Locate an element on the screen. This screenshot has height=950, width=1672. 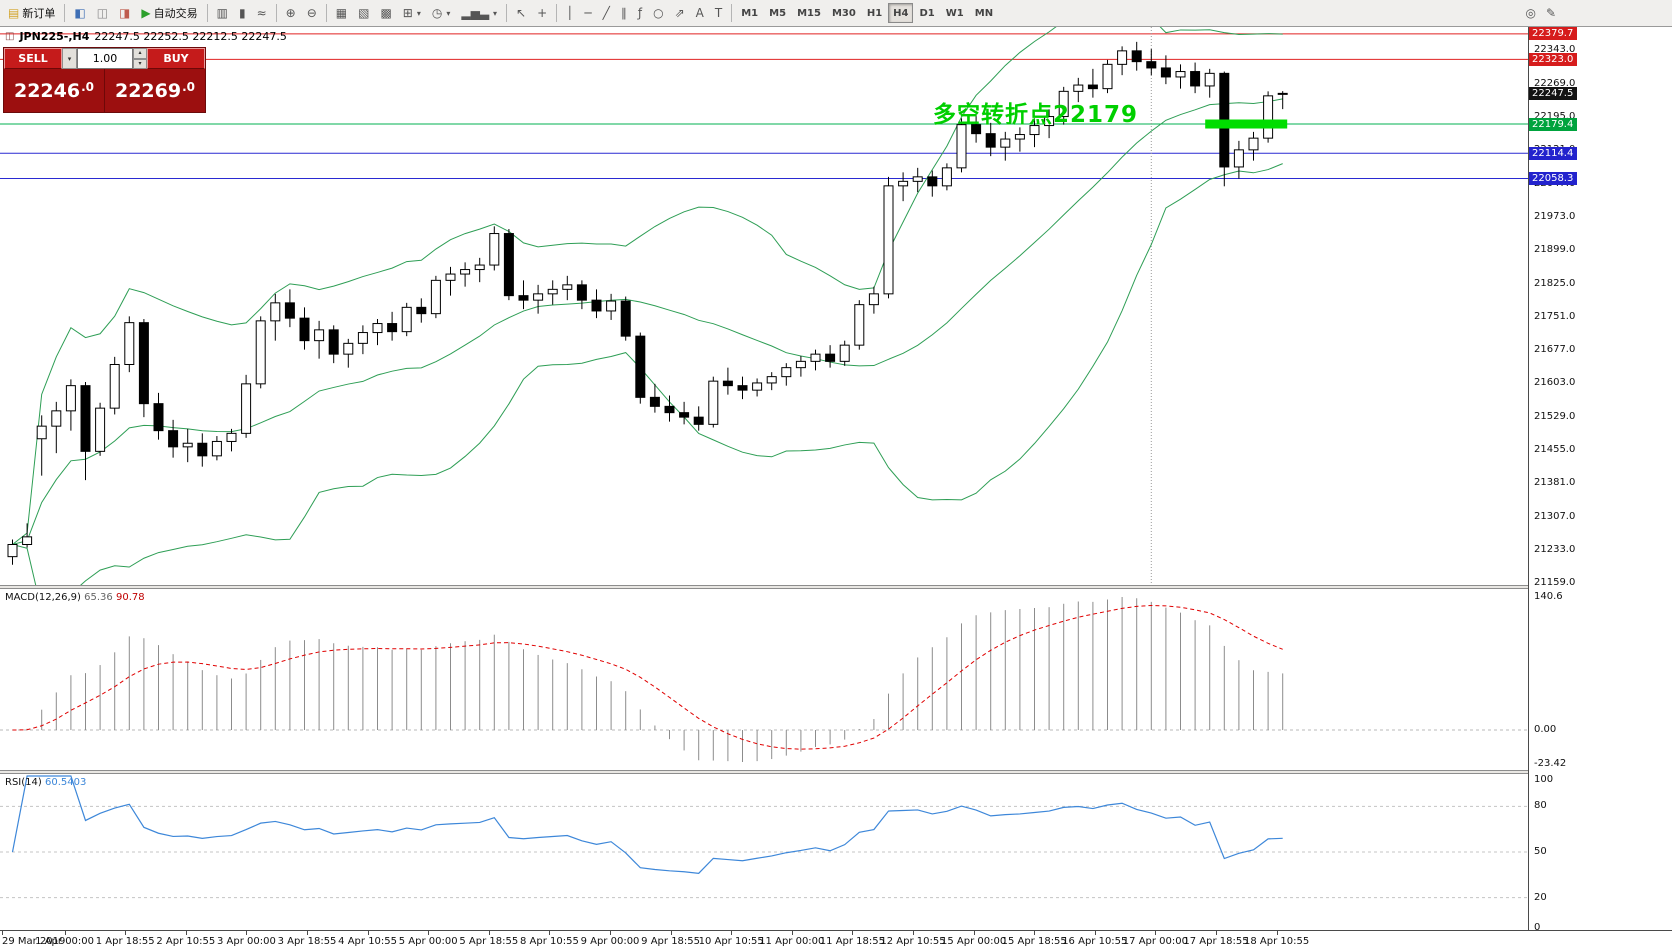
buy-button: BUY is located at coordinates (176, 58).